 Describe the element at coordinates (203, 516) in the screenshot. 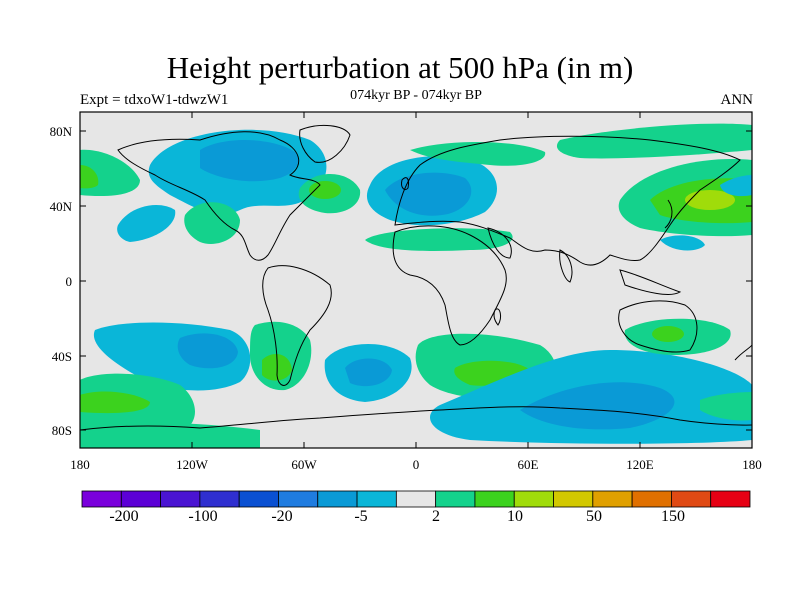

I see `colorbar-tick-label: -100` at that location.